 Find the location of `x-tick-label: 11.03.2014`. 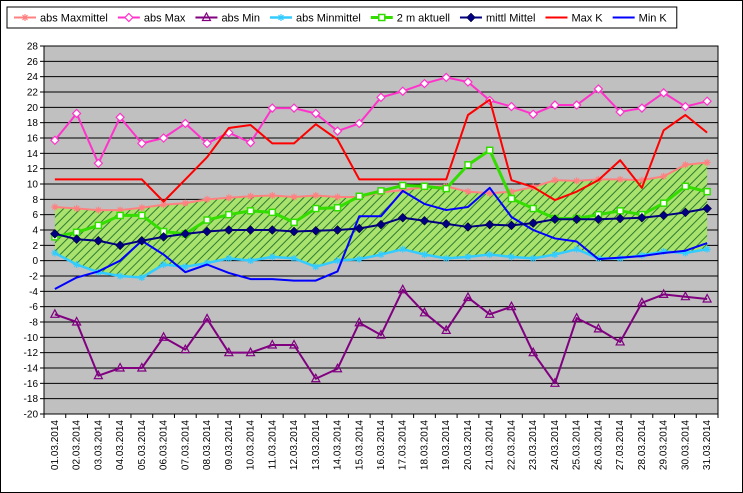

x-tick-label: 11.03.2014 is located at coordinates (272, 445).